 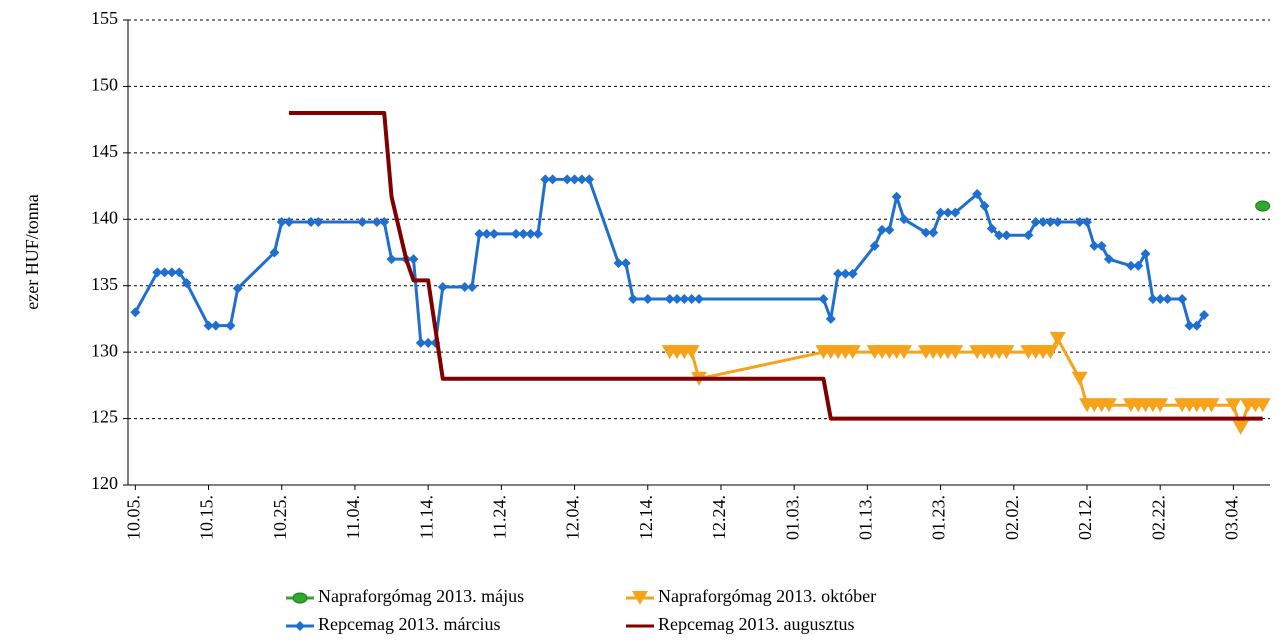 What do you see at coordinates (939, 517) in the screenshot?
I see `x-tick-label: 01.23.` at bounding box center [939, 517].